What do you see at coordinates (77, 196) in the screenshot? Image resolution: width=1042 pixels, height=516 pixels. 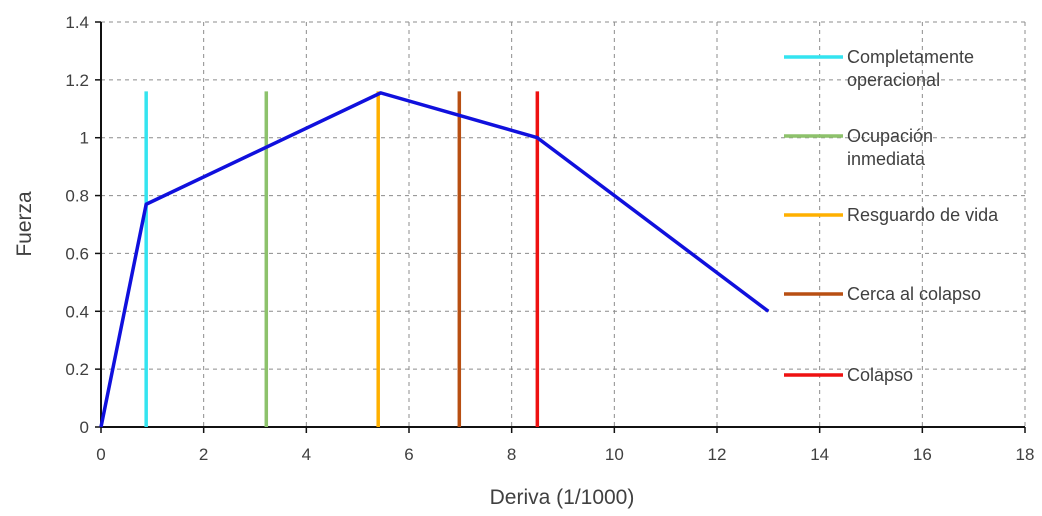 I see `y-tick-label: 0.8` at bounding box center [77, 196].